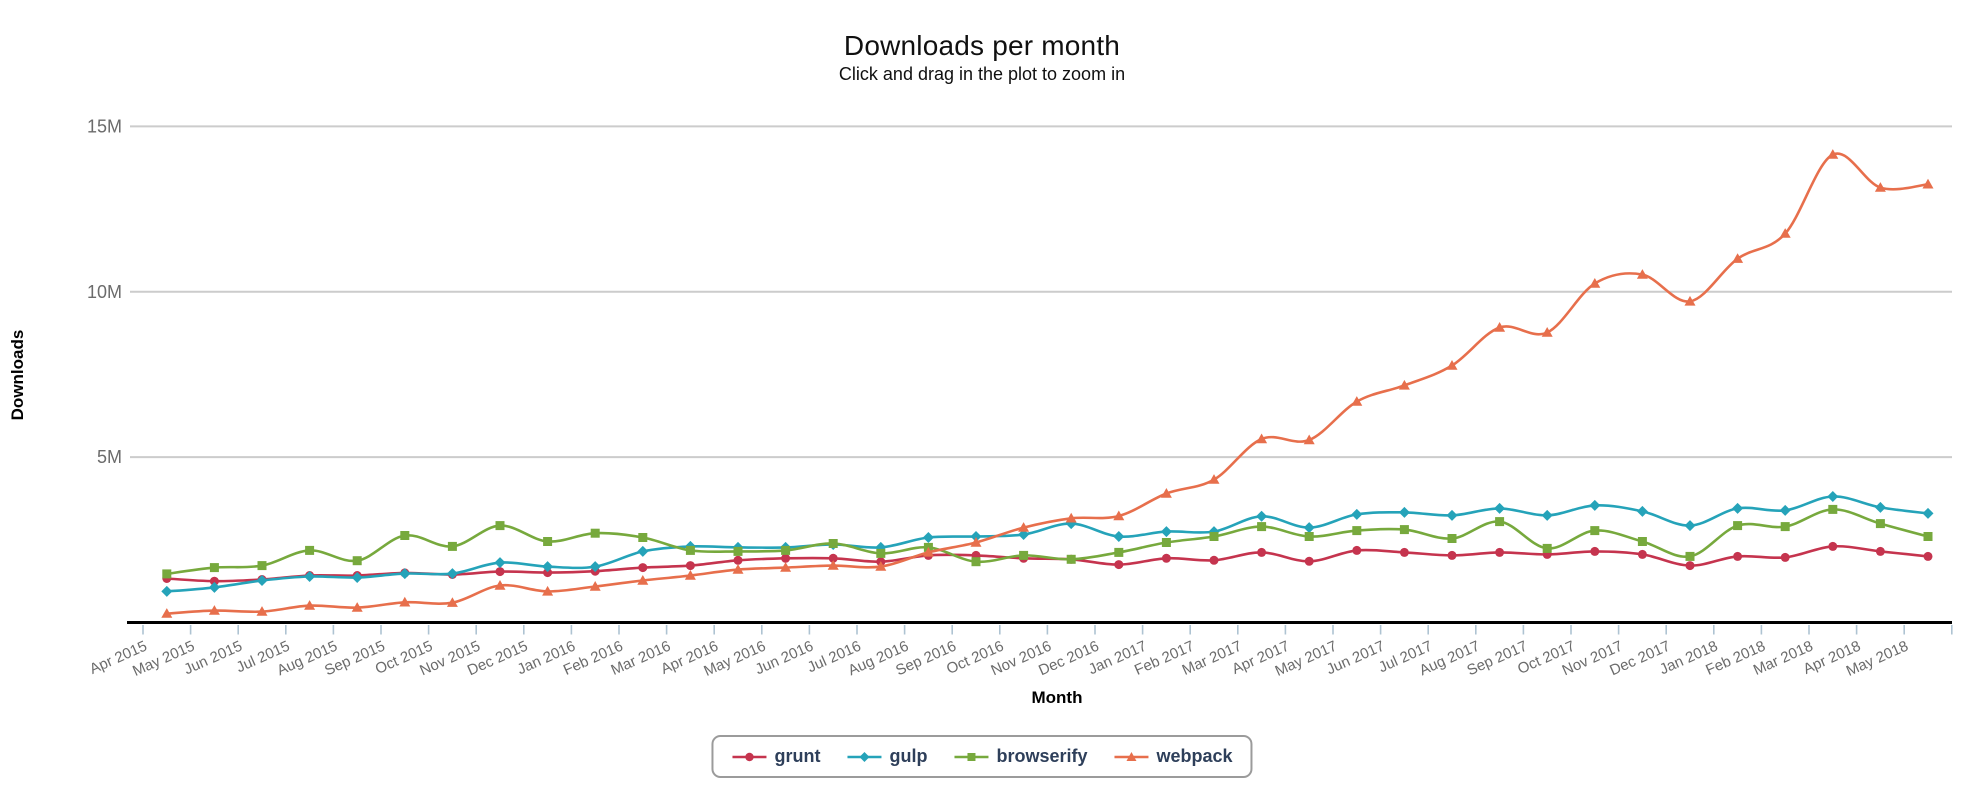 The image size is (1964, 806). Describe the element at coordinates (104, 292) in the screenshot. I see `y-tick-label: 10M` at that location.